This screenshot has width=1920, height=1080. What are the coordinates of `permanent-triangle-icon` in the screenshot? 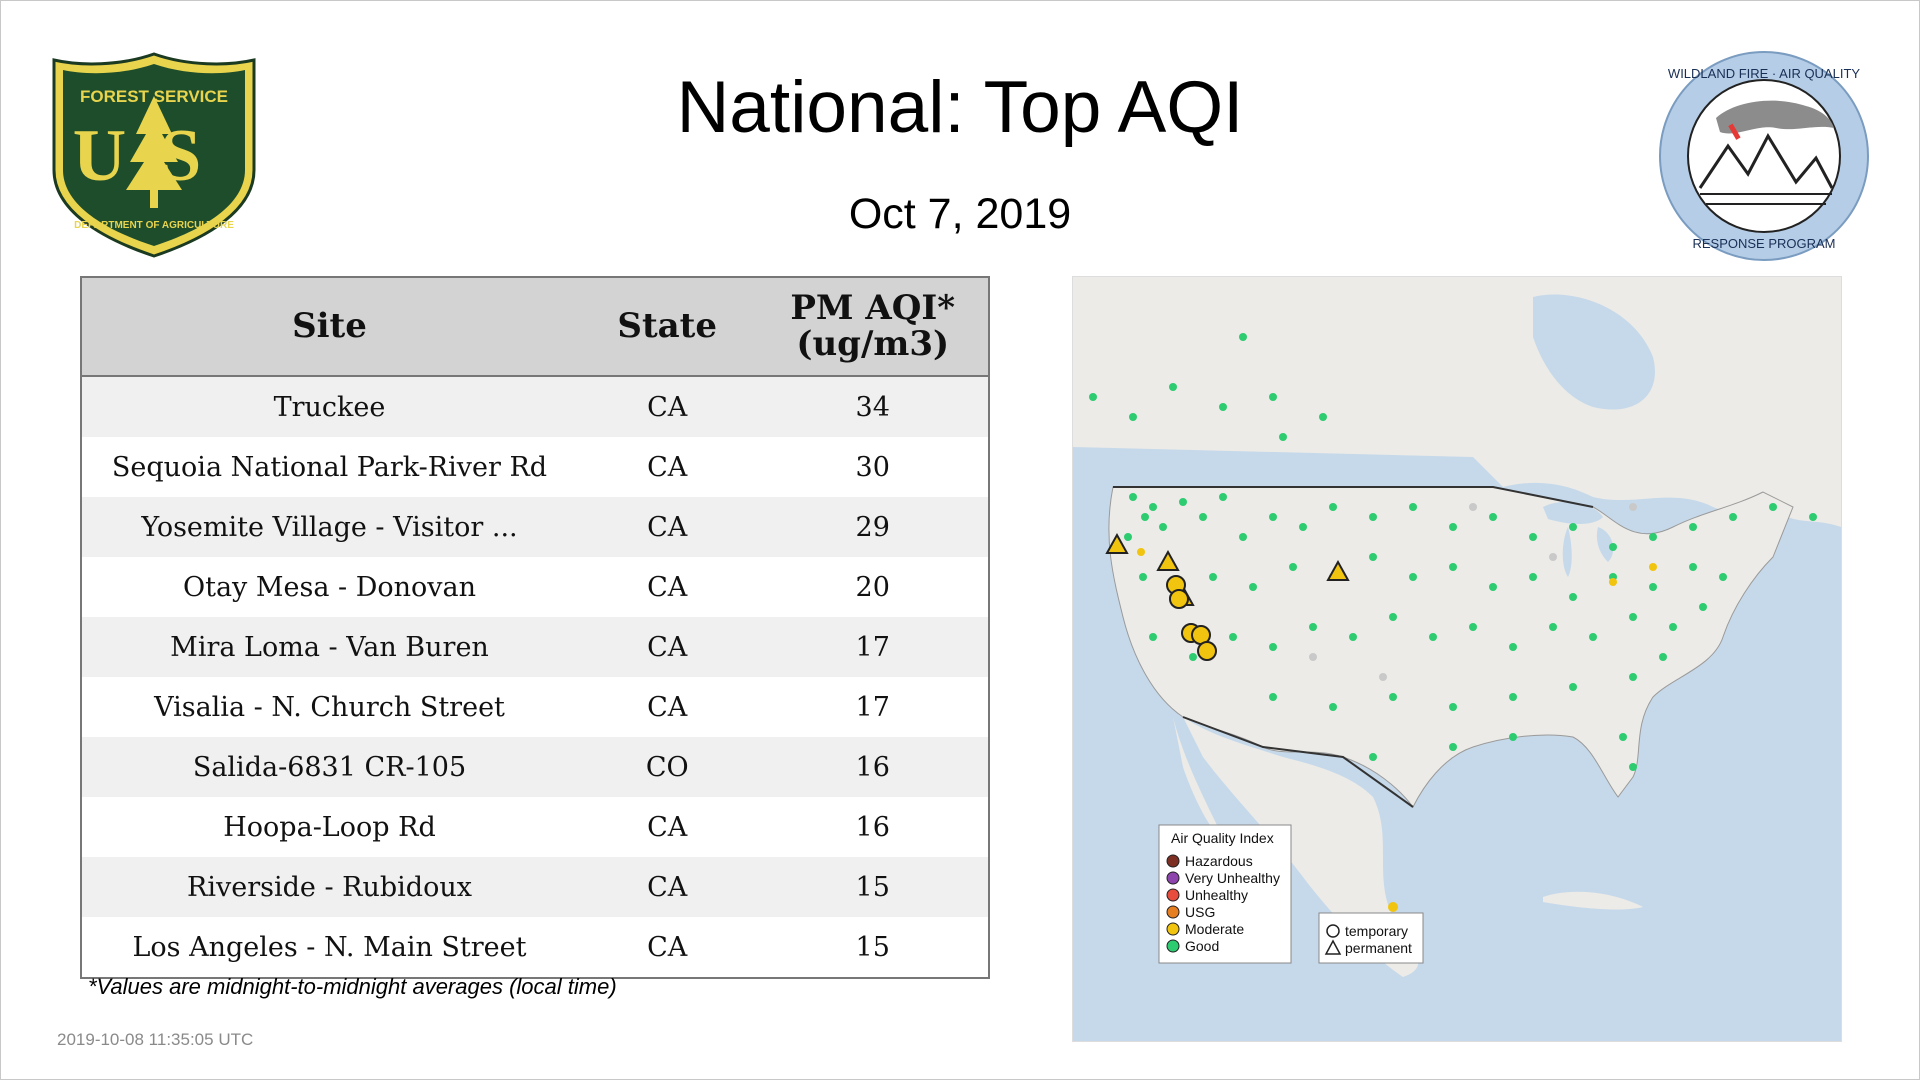 It's located at (1333, 947).